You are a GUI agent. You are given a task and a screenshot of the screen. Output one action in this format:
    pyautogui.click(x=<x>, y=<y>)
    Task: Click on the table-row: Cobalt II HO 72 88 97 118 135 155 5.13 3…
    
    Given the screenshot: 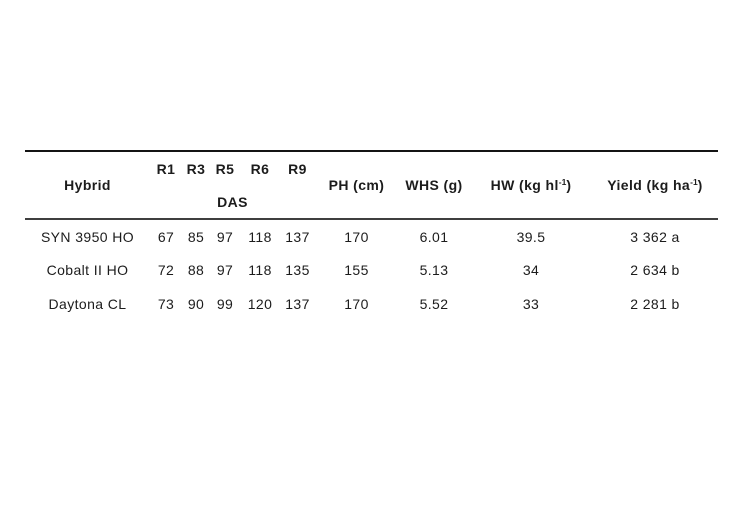 What is the action you would take?
    pyautogui.click(x=371, y=270)
    